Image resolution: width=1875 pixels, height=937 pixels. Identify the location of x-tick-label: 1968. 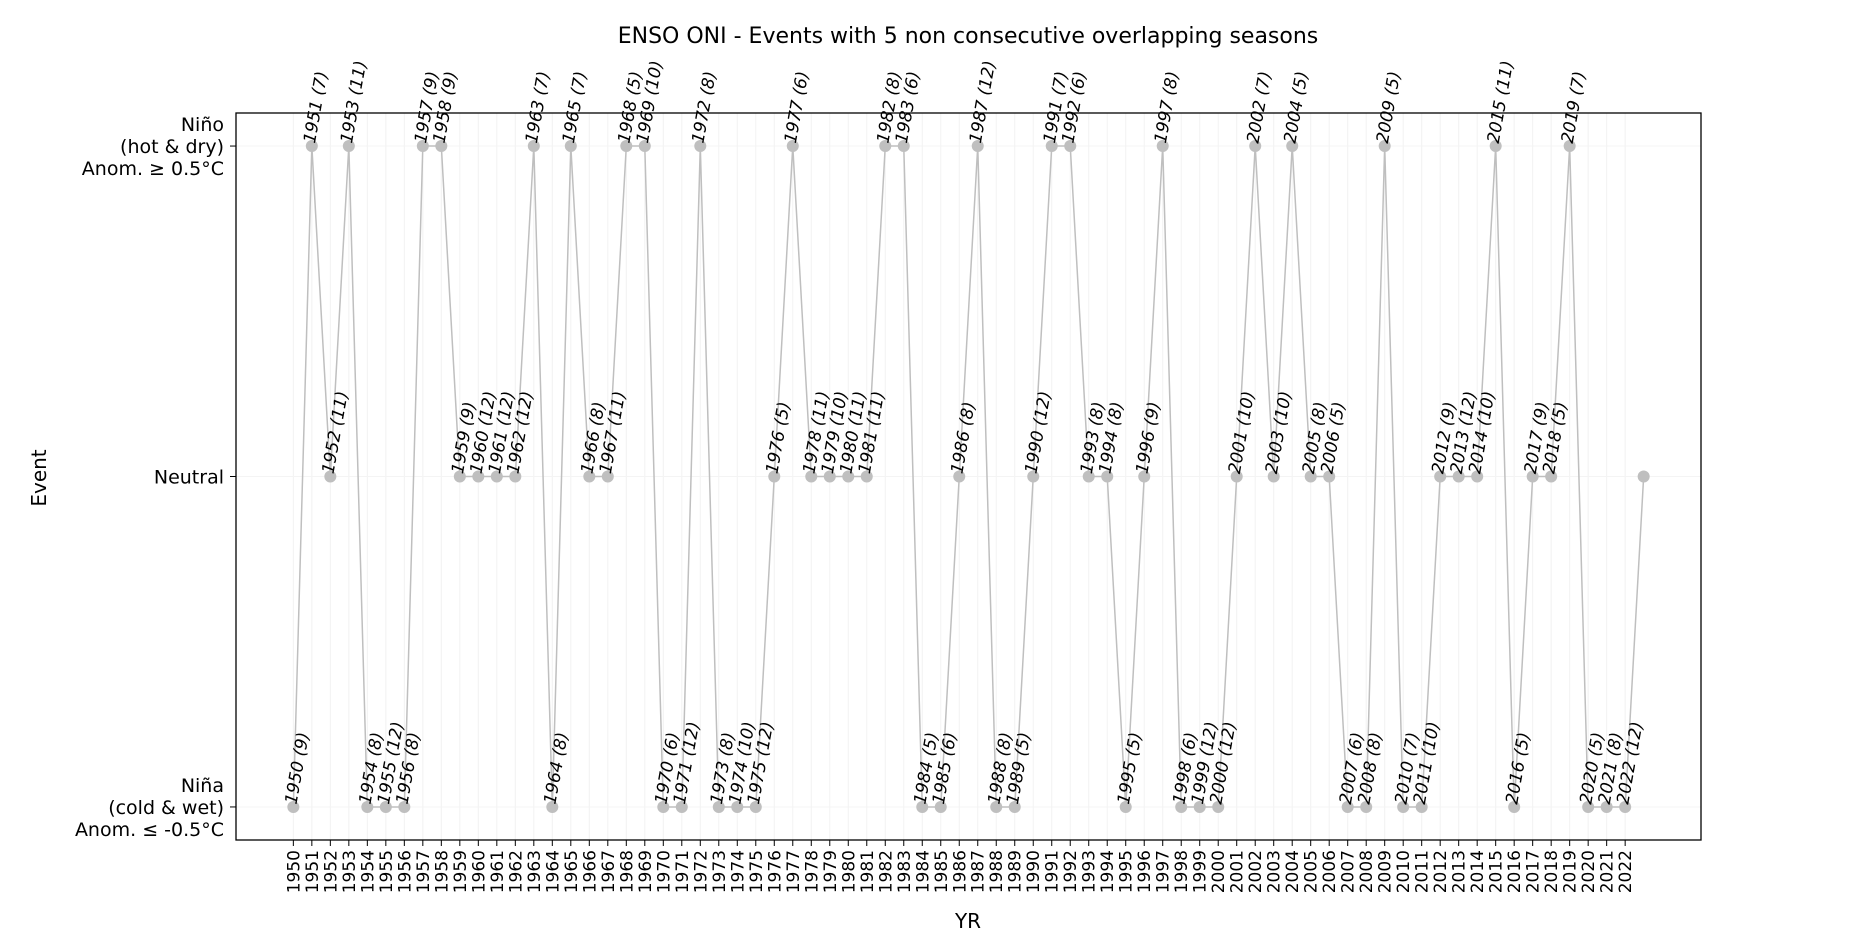
(627, 871).